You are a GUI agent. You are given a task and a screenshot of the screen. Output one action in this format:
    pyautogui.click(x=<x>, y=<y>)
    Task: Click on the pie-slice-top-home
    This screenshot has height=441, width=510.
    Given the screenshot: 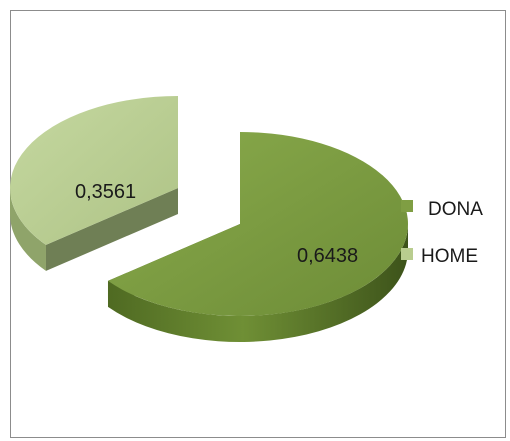 What is the action you would take?
    pyautogui.click(x=93, y=170)
    